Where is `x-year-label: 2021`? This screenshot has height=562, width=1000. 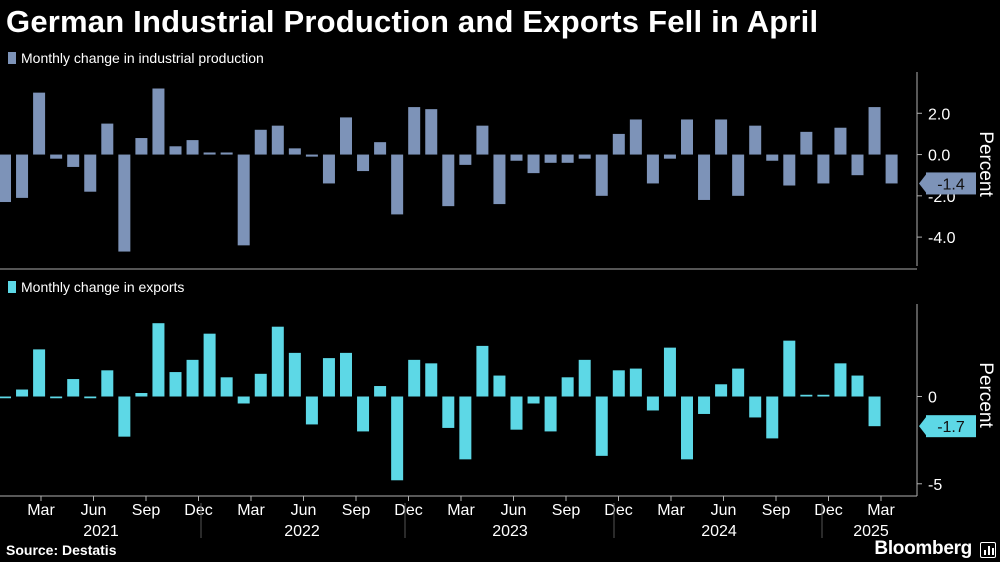
x-year-label: 2021 is located at coordinates (101, 531).